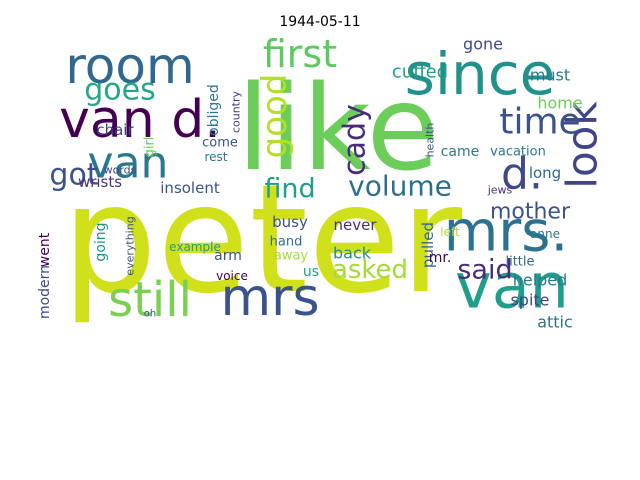 The height and width of the screenshot is (480, 640). Describe the element at coordinates (319, 22) in the screenshot. I see `title: 1944-05-11` at that location.